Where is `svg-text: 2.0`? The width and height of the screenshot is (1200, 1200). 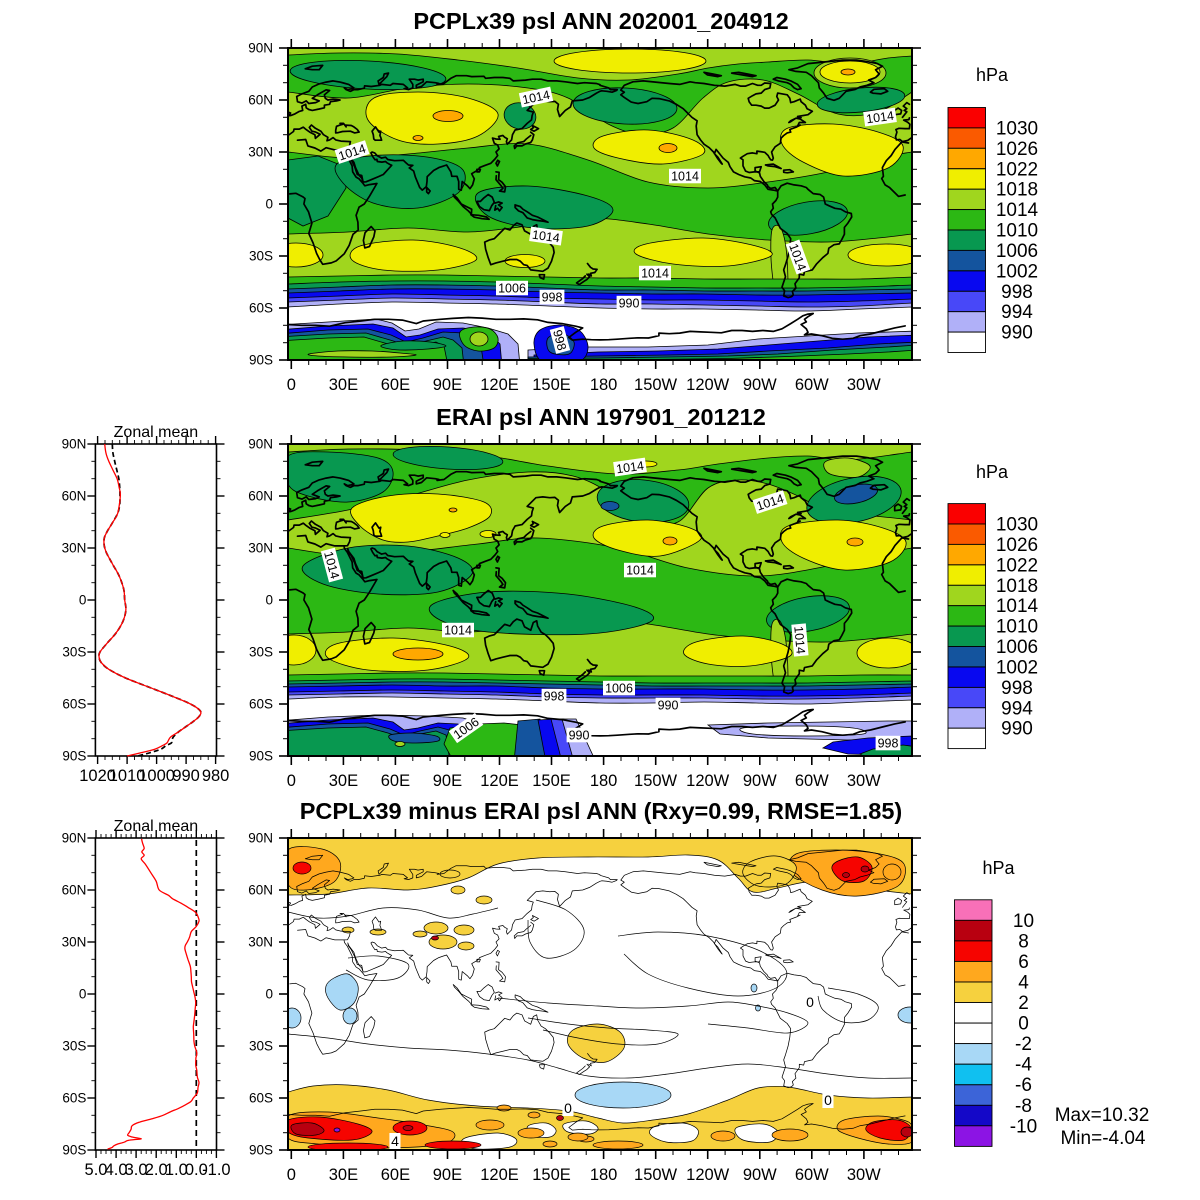
svg-text: 2.0 is located at coordinates (156, 1170).